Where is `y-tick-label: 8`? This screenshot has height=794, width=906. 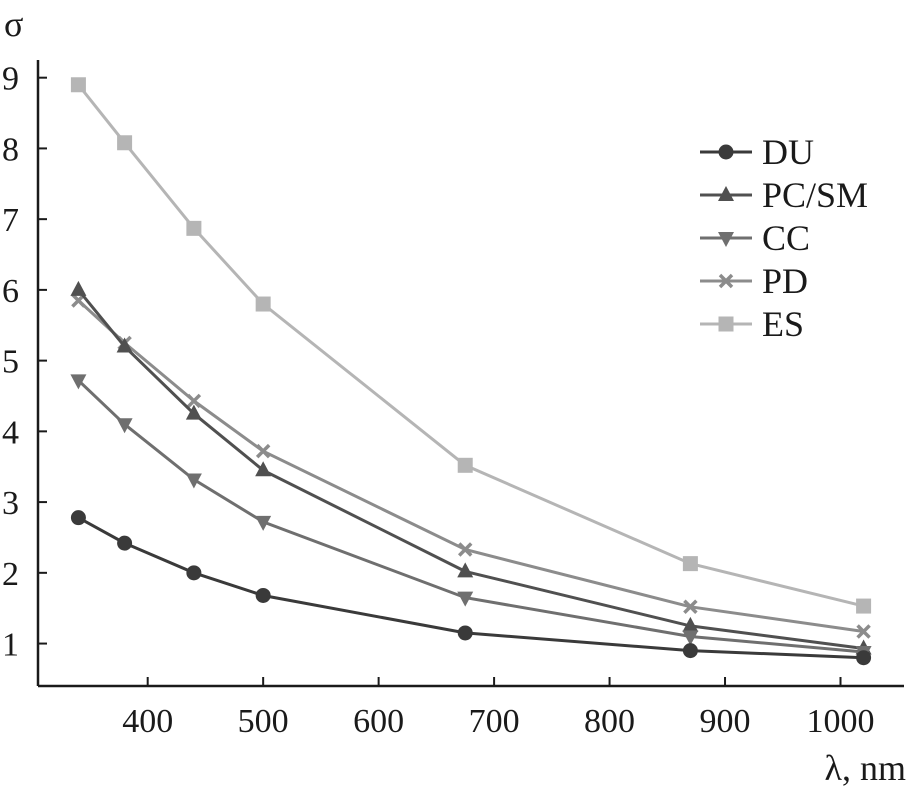 y-tick-label: 8 is located at coordinates (10, 149).